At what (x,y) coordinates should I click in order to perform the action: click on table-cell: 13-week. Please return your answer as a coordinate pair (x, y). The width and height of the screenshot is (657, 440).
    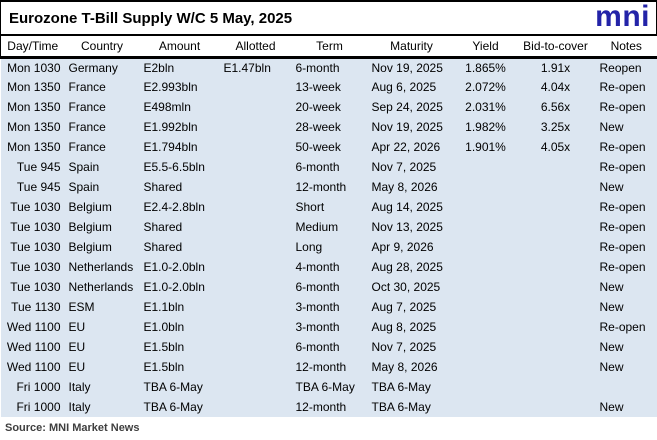
    Looking at the image, I should click on (318, 87).